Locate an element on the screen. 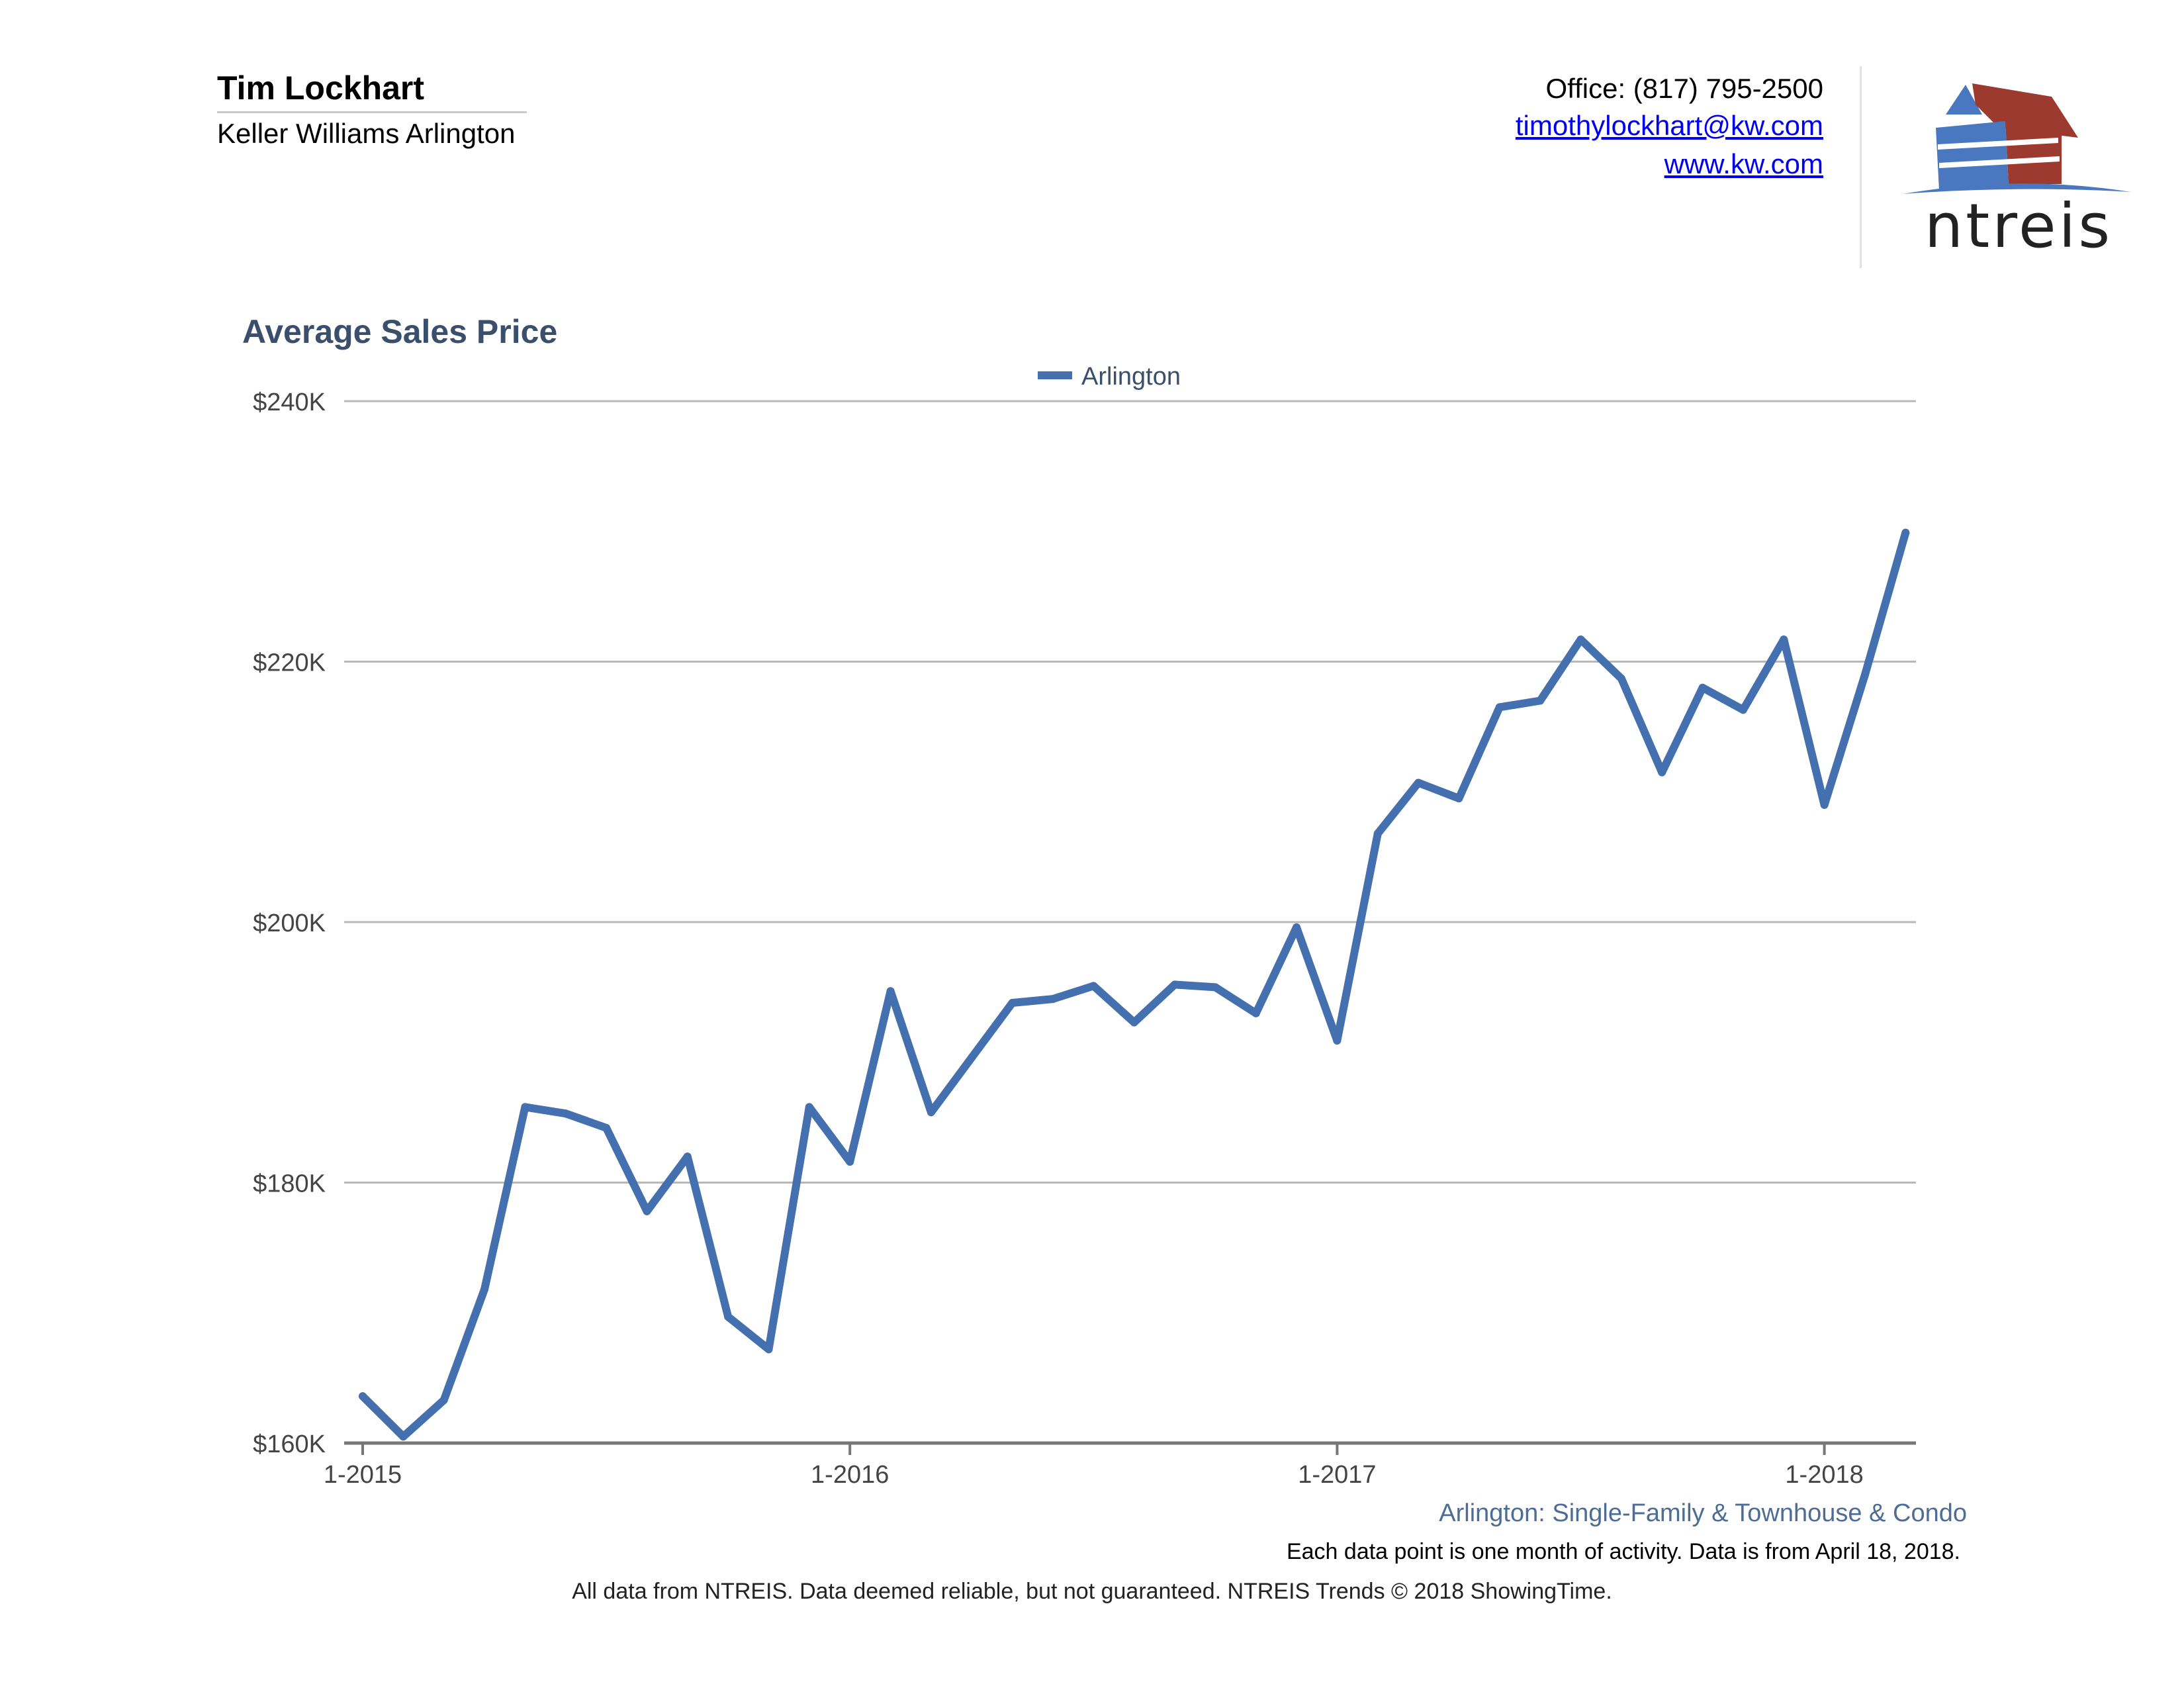 The width and height of the screenshot is (2184, 1688). logo-roof-left is located at coordinates (1964, 100).